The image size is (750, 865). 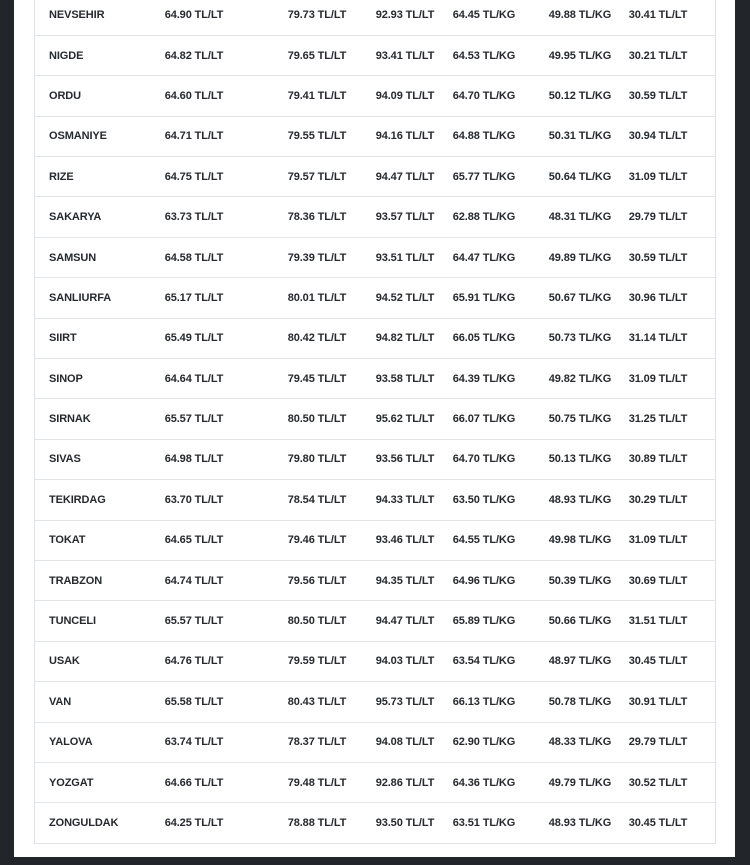 I want to click on price-cell: 79.65 TL/LT, so click(x=317, y=55).